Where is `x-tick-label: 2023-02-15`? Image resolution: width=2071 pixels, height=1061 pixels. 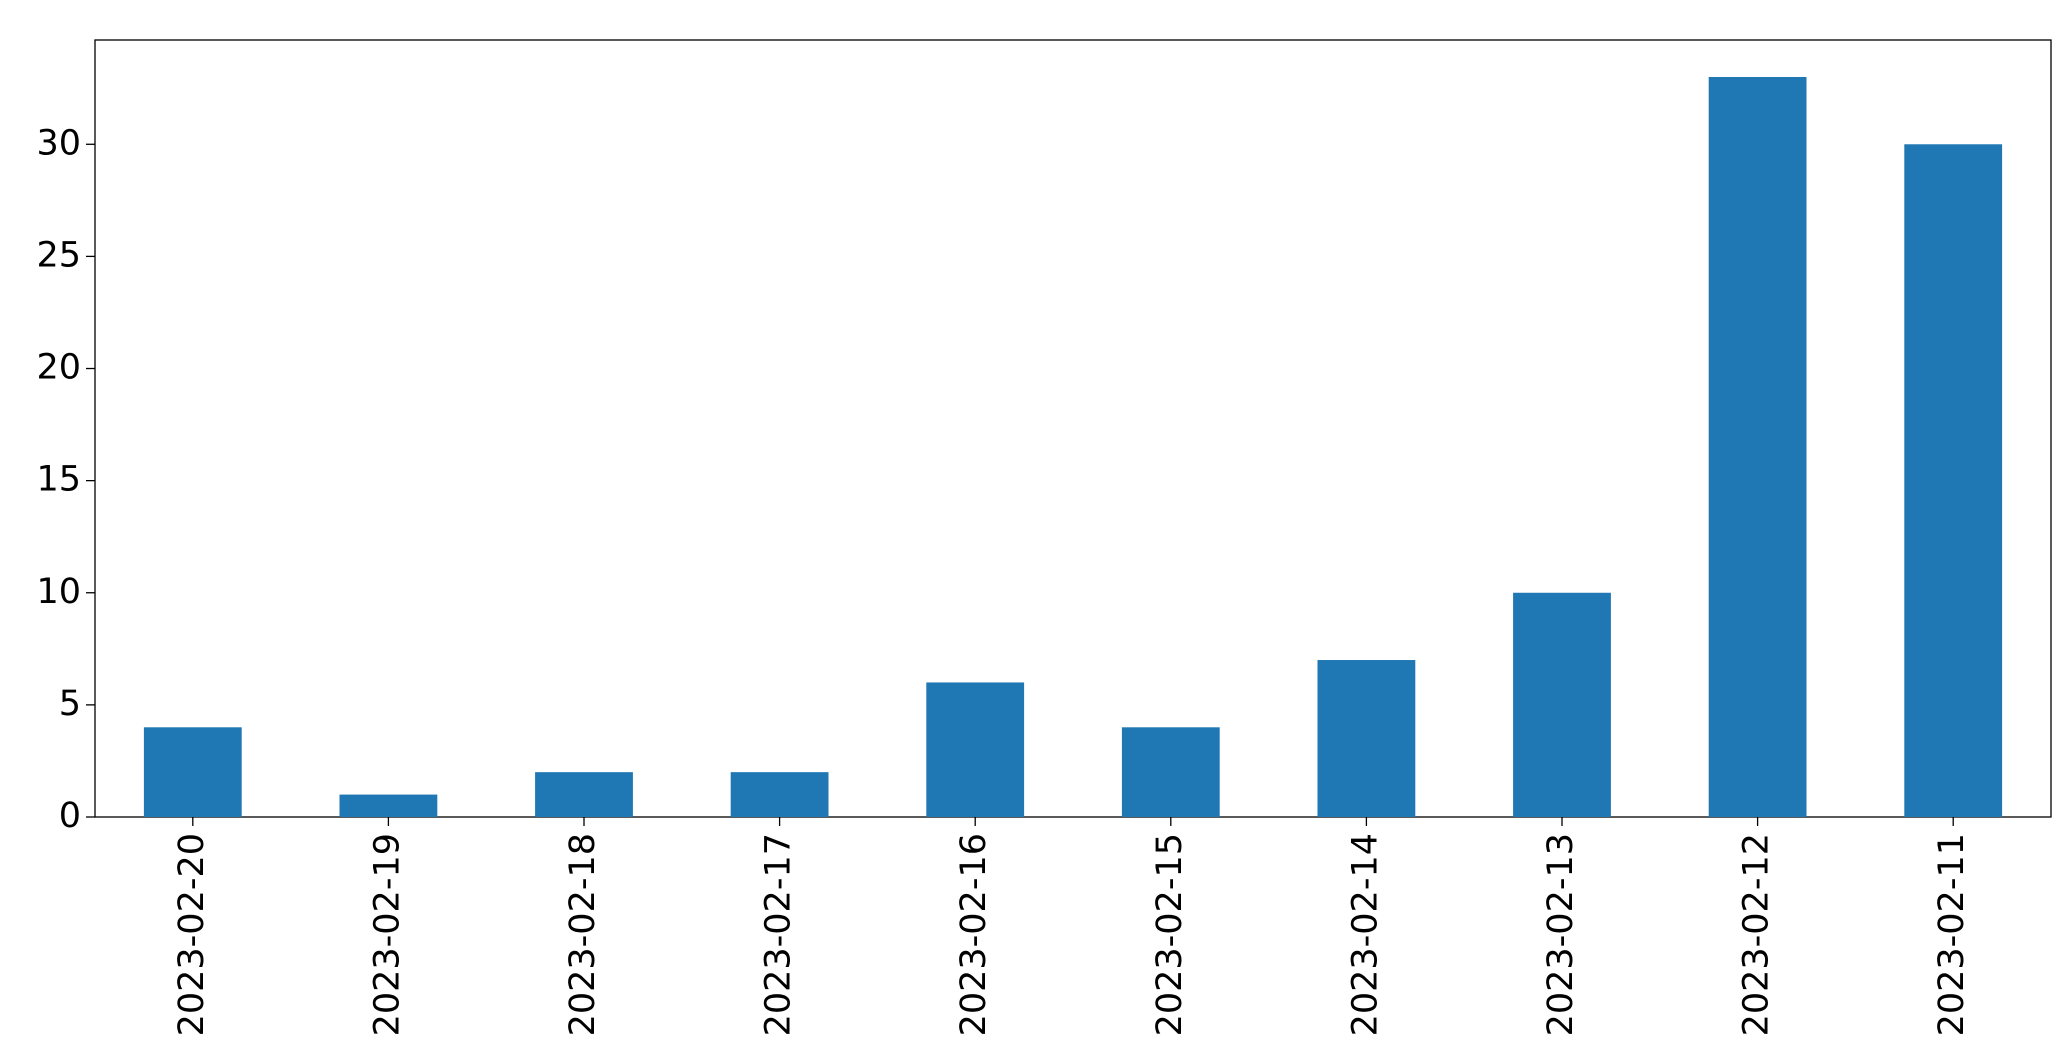
x-tick-label: 2023-02-15 is located at coordinates (1170, 934).